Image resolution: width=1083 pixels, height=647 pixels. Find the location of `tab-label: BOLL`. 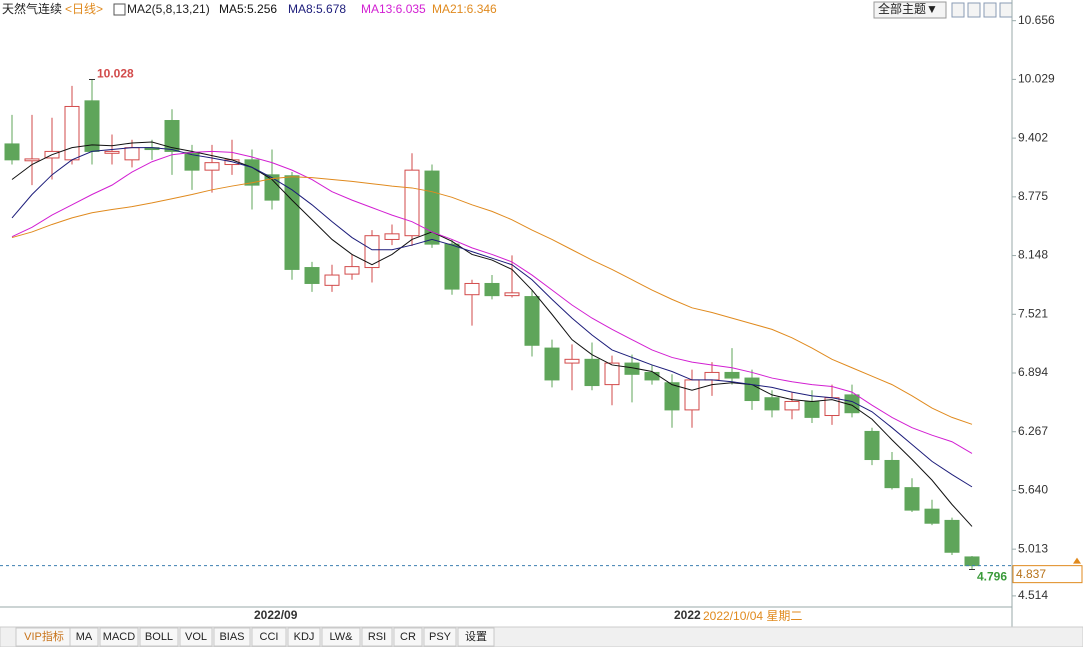

tab-label: BOLL is located at coordinates (159, 637).